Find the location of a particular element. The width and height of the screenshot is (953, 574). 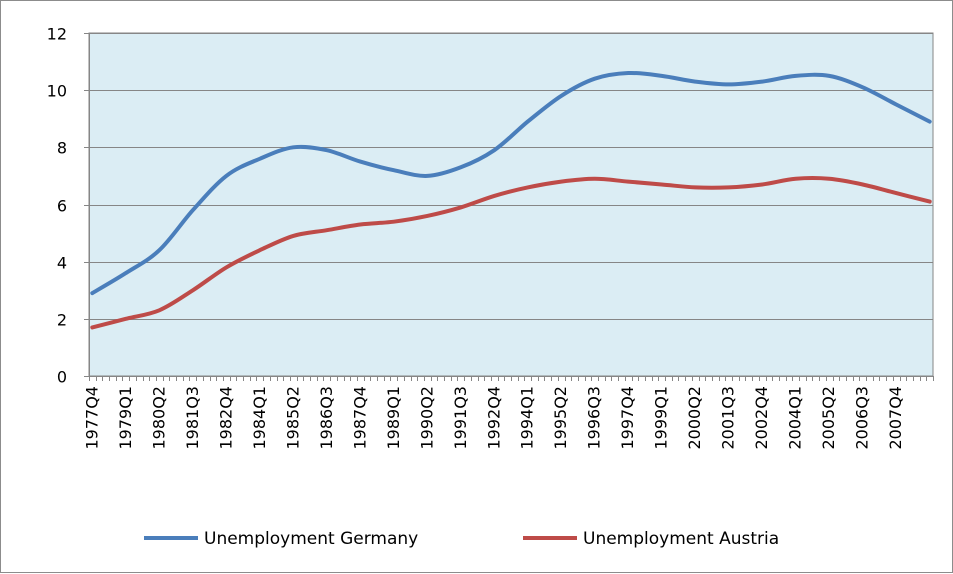

x-tick-label: 1994Q1 is located at coordinates (527, 418).